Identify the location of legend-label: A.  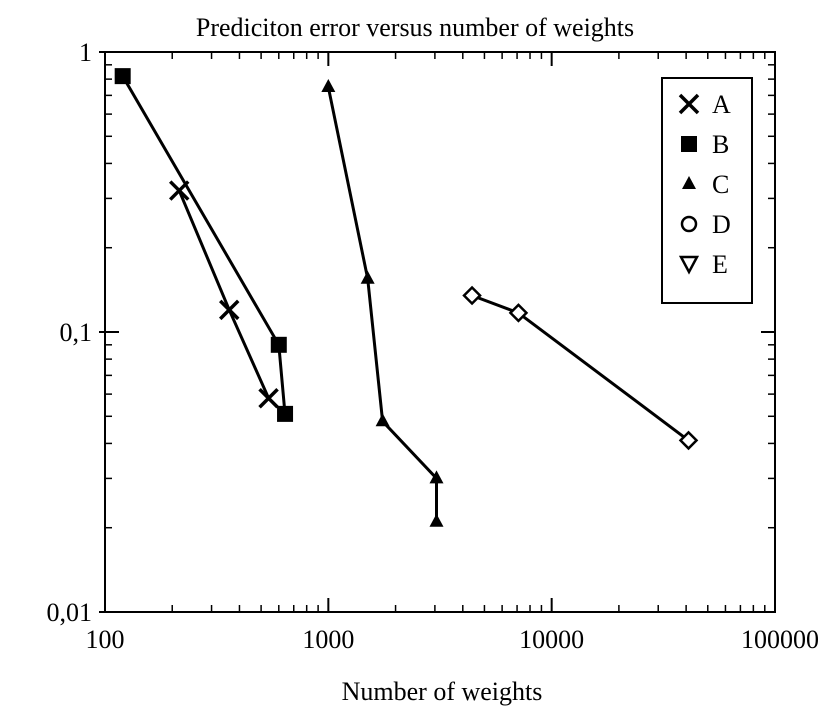
(721, 104).